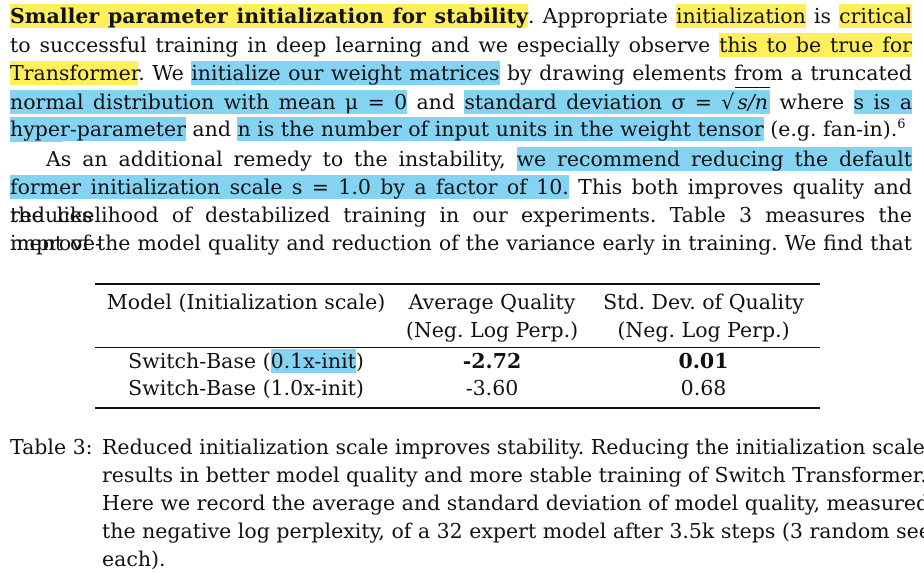 The image size is (924, 573). I want to click on table-row-model: Switch-Base (0.1x-init), so click(246, 361).